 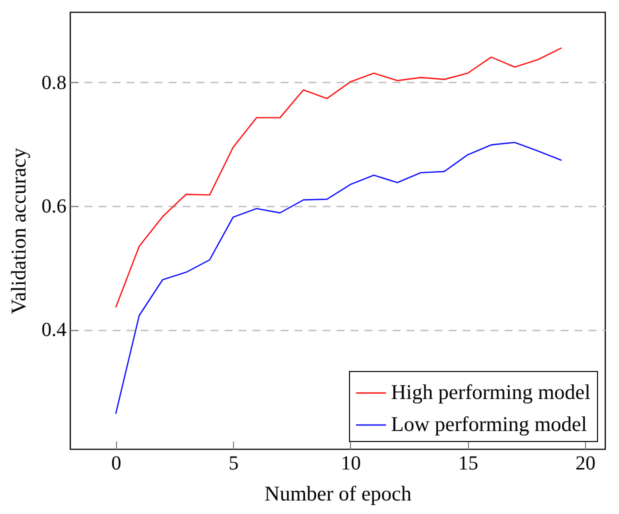 I want to click on x-tick-label: 5, so click(x=233, y=463).